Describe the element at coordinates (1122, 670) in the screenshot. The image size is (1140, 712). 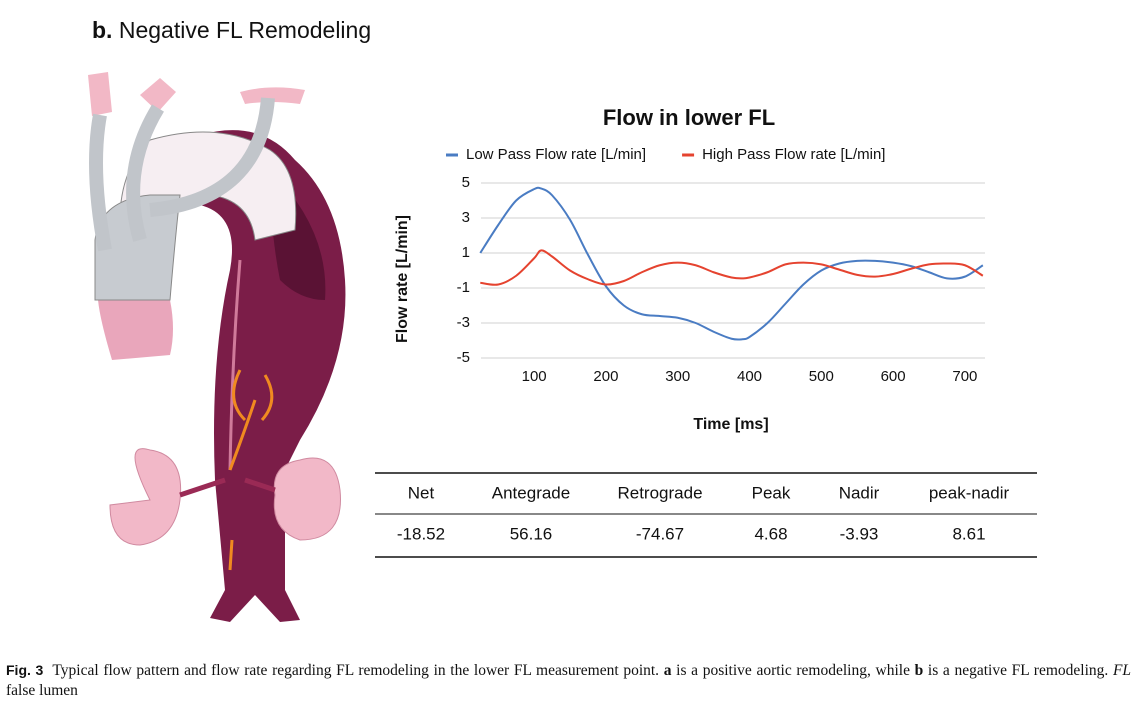
I see `caption-abbr: FL` at that location.